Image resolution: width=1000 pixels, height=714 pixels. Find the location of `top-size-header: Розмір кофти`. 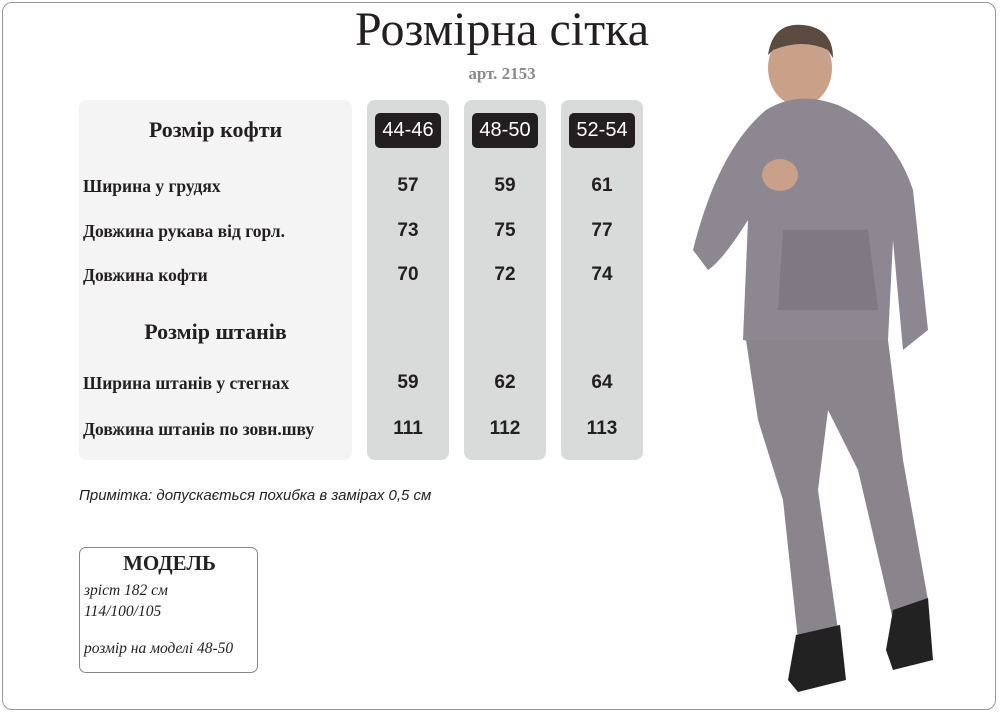

top-size-header: Розмір кофти is located at coordinates (215, 129).